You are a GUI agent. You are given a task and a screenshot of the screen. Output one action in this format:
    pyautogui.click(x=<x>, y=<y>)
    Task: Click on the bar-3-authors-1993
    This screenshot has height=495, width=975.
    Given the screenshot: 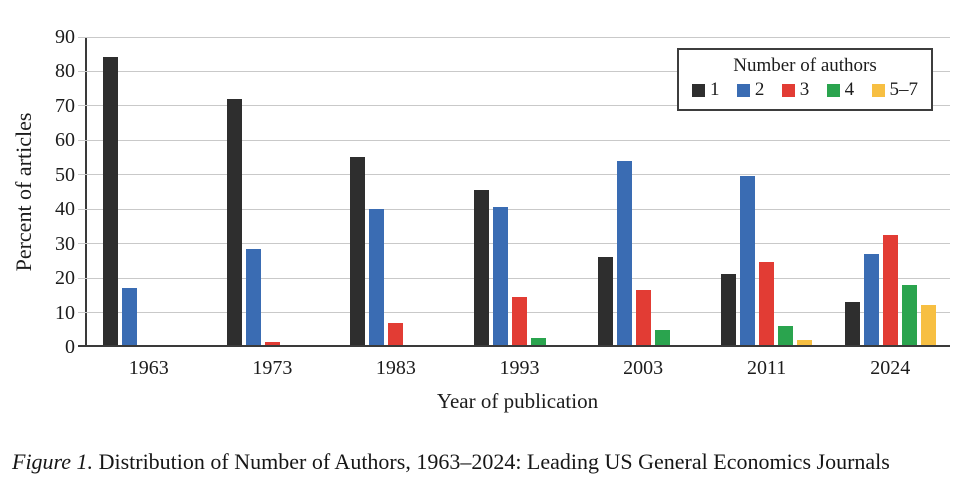 What is the action you would take?
    pyautogui.click(x=519, y=320)
    